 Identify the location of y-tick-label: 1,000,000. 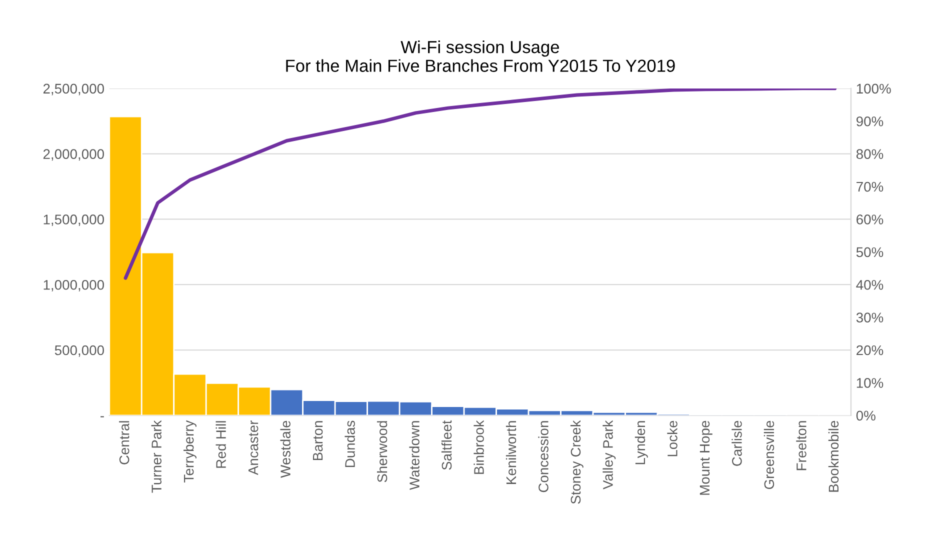
(74, 286).